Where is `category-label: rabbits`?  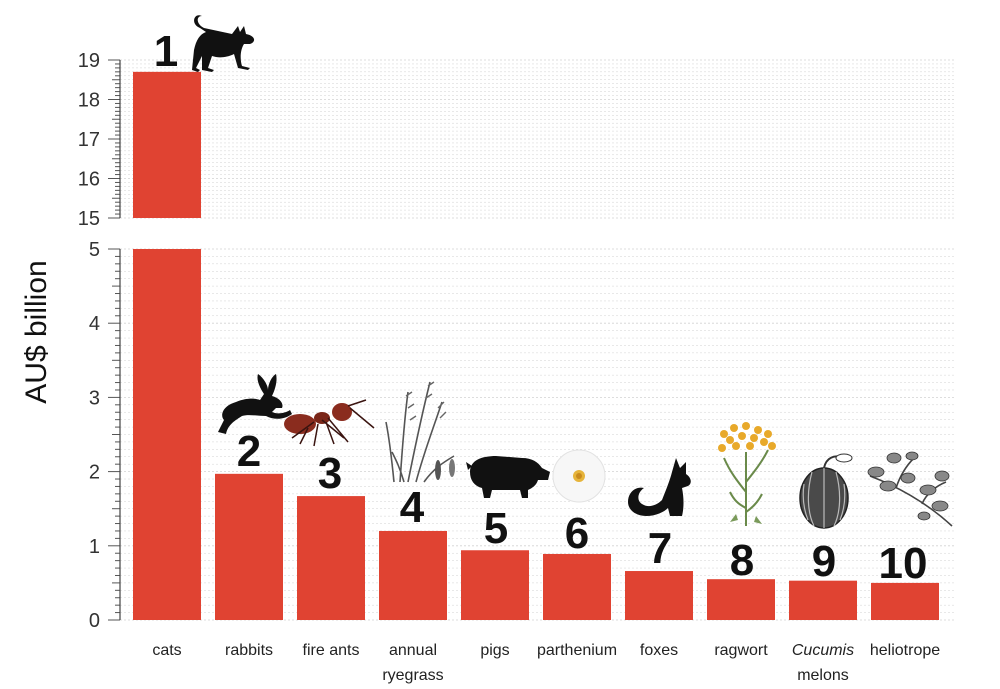
category-label: rabbits is located at coordinates (249, 650).